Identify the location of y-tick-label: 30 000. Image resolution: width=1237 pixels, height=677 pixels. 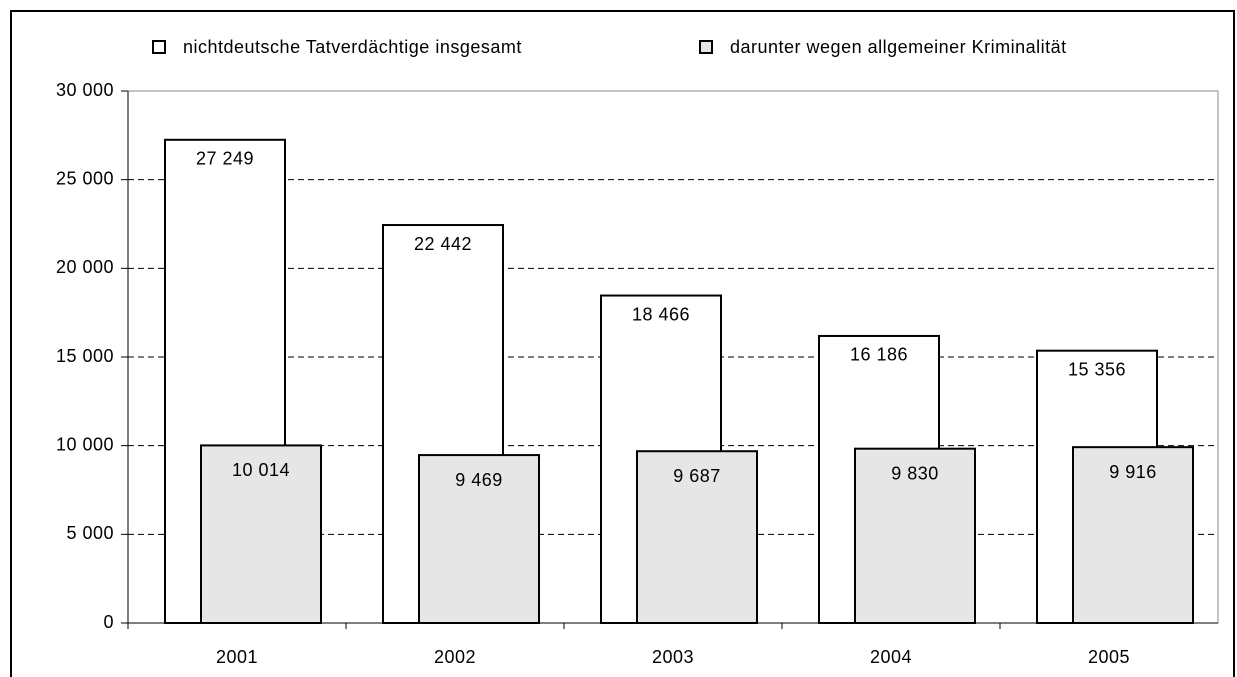
(85, 90).